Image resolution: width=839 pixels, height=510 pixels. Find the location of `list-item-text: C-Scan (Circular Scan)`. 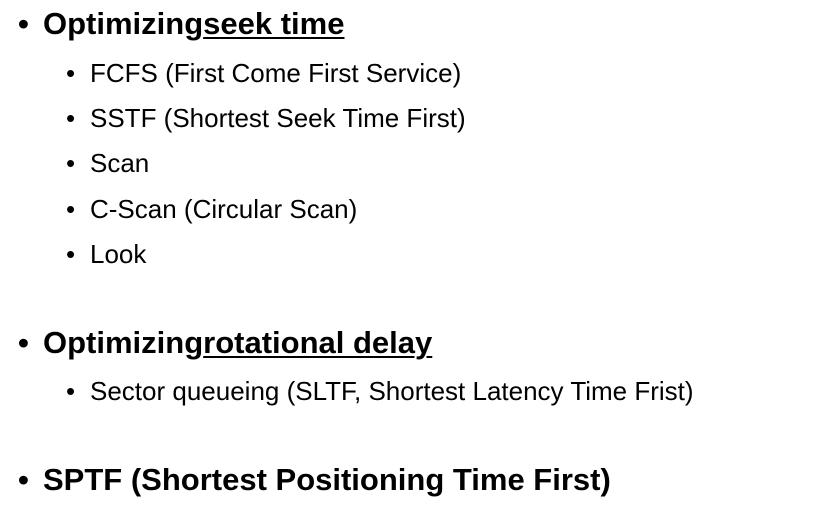

list-item-text: C-Scan (Circular Scan) is located at coordinates (224, 209).